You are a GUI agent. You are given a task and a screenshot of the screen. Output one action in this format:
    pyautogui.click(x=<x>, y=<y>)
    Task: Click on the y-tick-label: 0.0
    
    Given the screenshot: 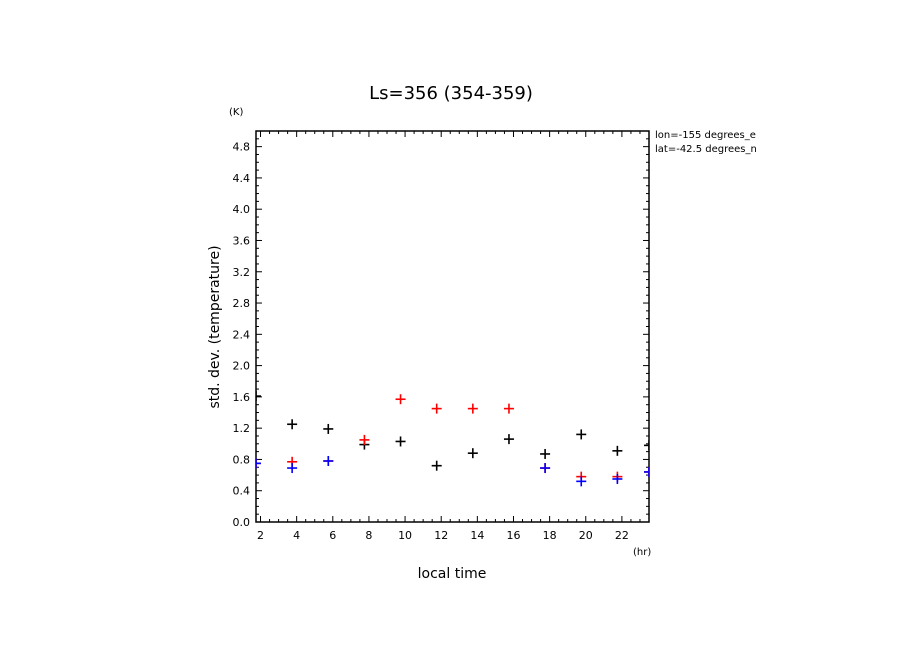 What is the action you would take?
    pyautogui.click(x=242, y=522)
    